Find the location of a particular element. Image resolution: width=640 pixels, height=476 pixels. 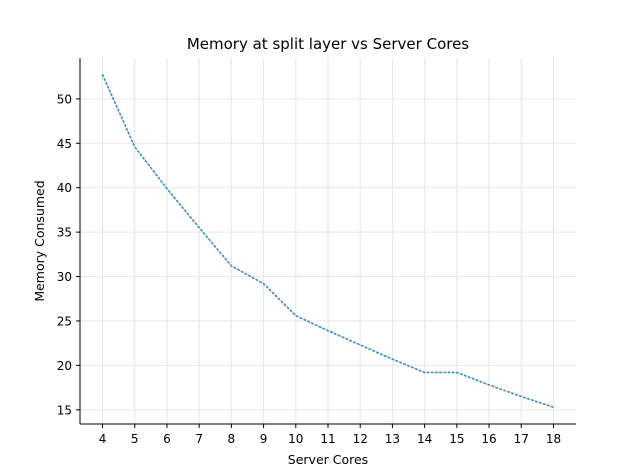

x-tick-label: 8 is located at coordinates (232, 439).